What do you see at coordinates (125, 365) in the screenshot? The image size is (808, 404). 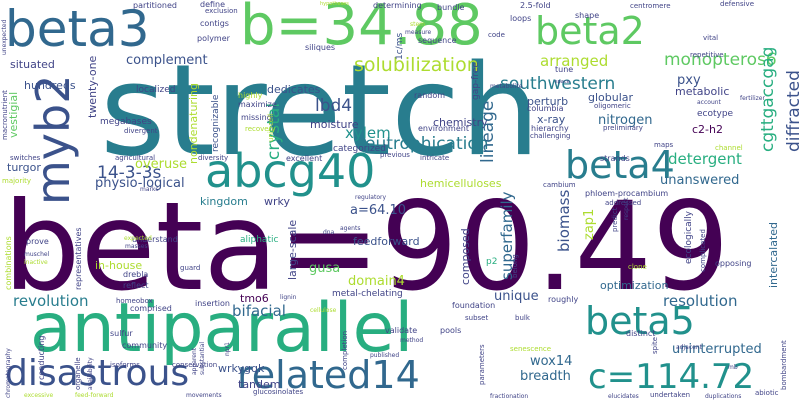 I see `word-isoforms: isoforms` at bounding box center [125, 365].